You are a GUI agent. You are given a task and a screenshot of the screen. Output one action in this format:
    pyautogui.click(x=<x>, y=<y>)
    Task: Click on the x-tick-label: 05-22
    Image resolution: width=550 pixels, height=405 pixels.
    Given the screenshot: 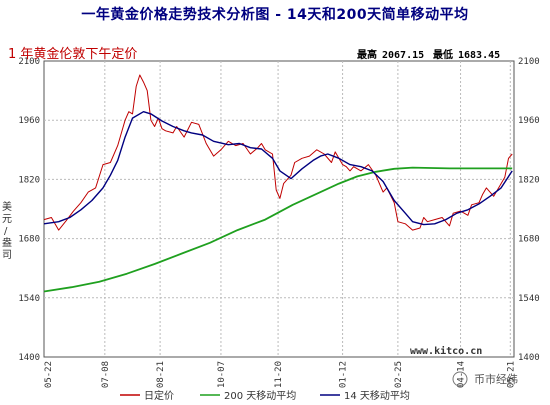 What is the action you would take?
    pyautogui.click(x=49, y=374)
    